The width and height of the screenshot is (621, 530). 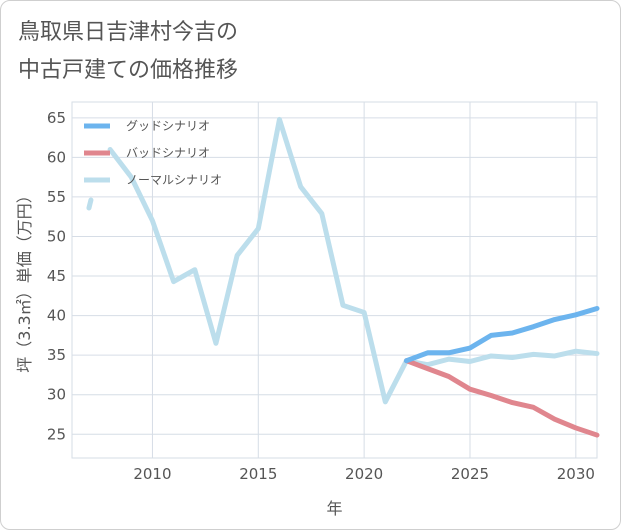 I want to click on y-tick-label: 25, so click(x=56, y=434).